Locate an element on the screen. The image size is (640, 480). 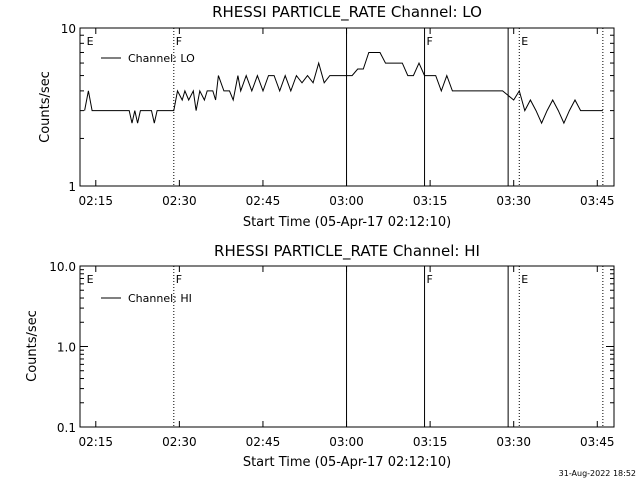
footer-timestamp: 31-Aug-2022 18:52 is located at coordinates (597, 473).